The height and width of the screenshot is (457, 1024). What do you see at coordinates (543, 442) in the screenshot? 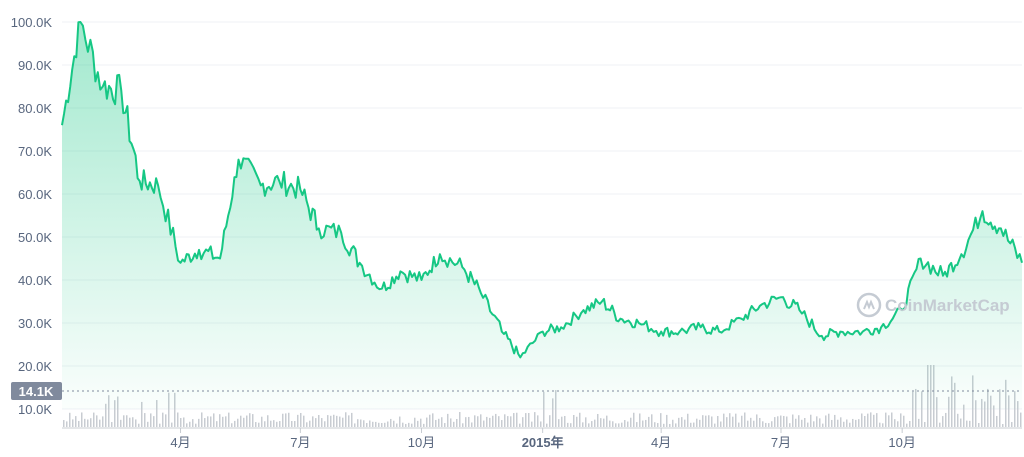
I see `x-tick-label: 2015年` at bounding box center [543, 442].